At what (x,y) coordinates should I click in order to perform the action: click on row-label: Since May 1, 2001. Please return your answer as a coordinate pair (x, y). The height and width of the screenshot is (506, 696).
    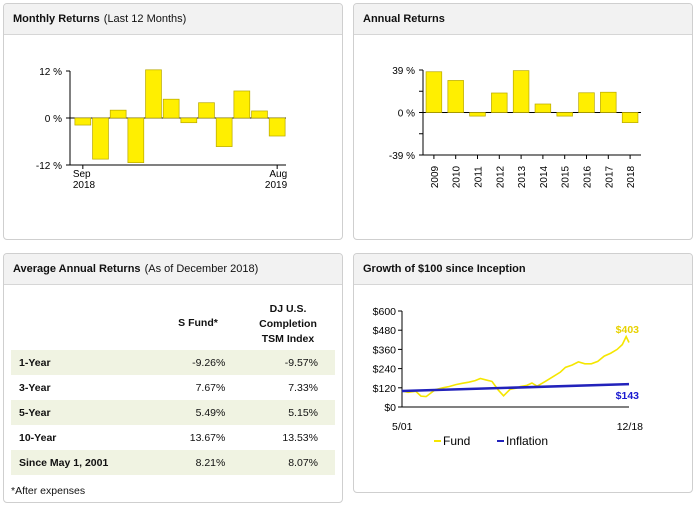
    Looking at the image, I should click on (78, 462).